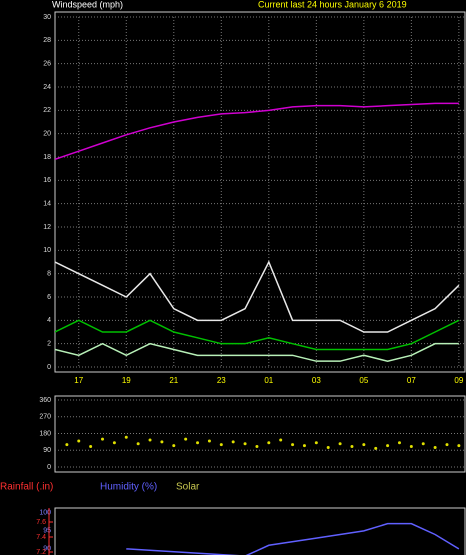 This screenshot has height=555, width=466. Describe the element at coordinates (45, 433) in the screenshot. I see `y-tick-label: 180` at that location.